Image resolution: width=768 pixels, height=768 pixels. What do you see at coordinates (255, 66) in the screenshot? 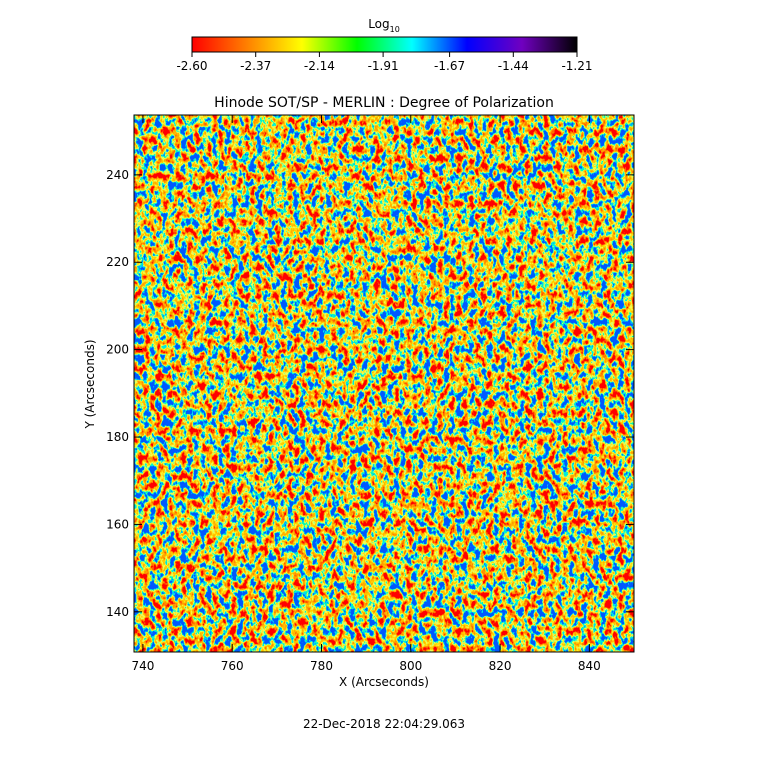
I see `colorbar-tick-label: -2.37` at bounding box center [255, 66].